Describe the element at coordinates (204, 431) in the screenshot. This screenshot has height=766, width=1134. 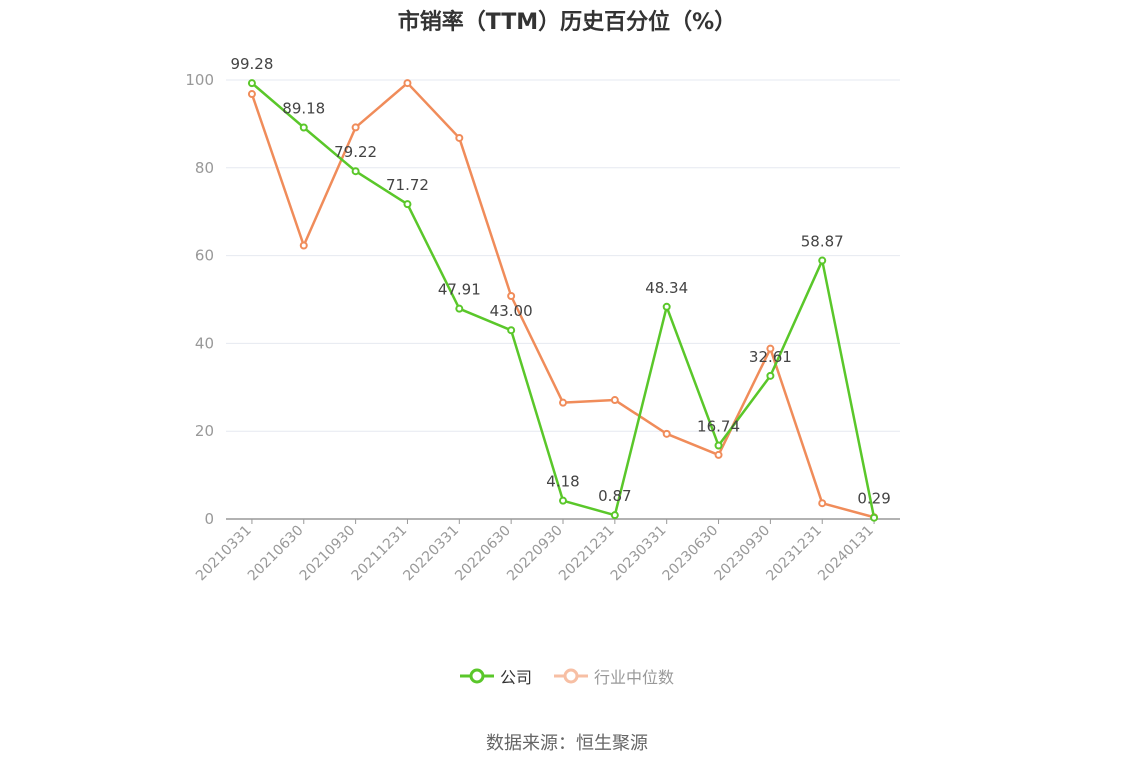
I see `y-tick-label: 20` at that location.